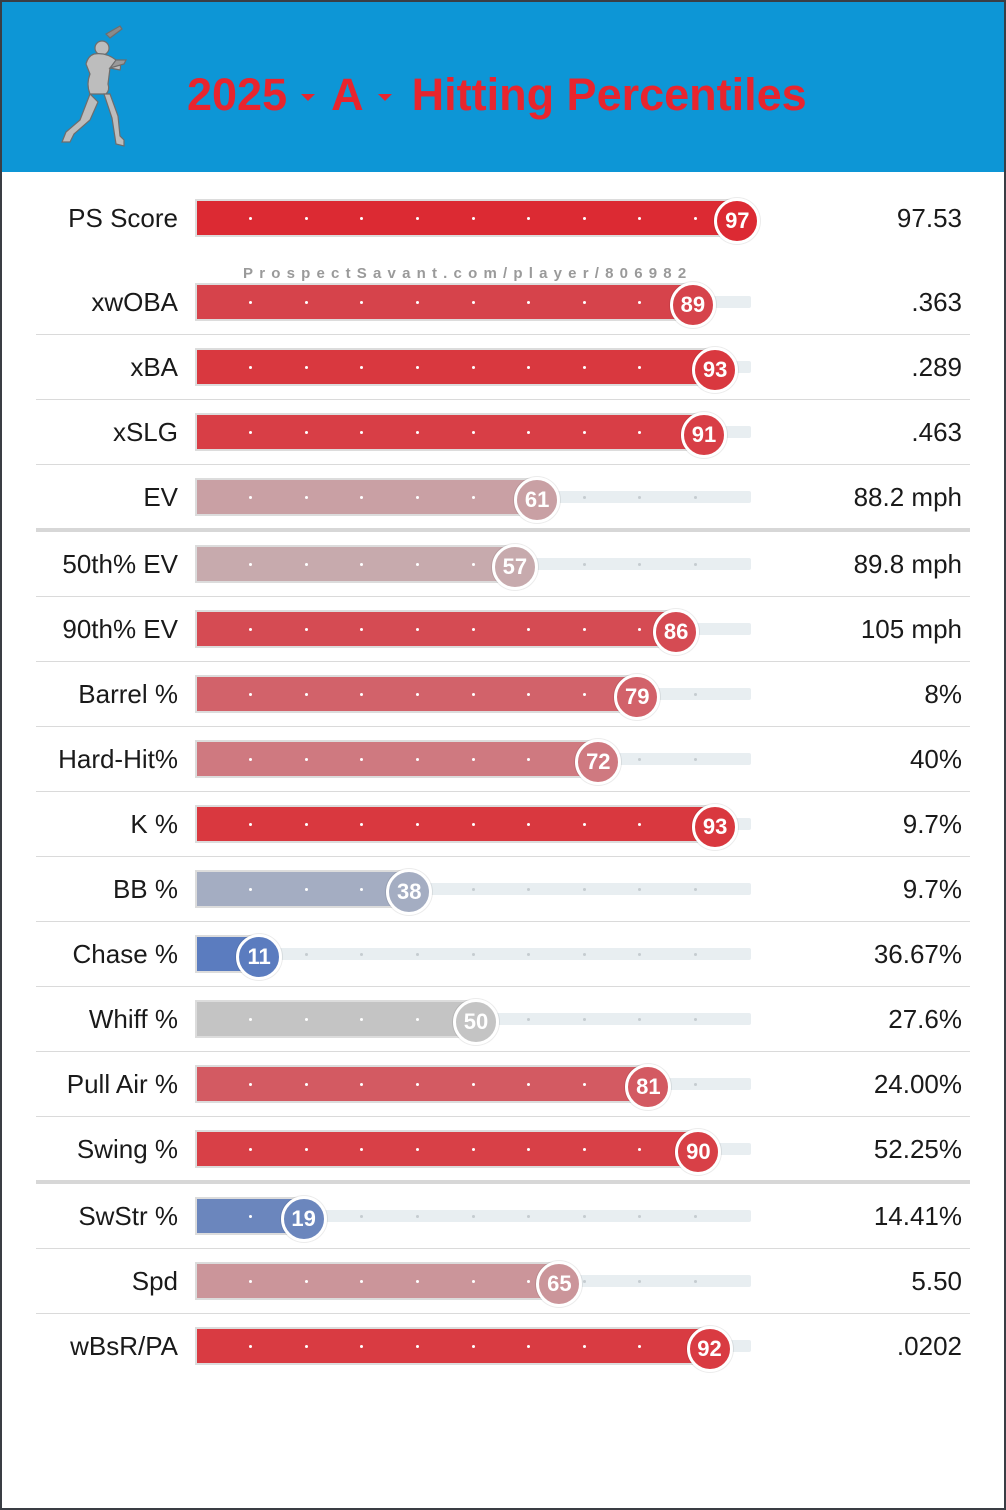 This screenshot has height=1510, width=1006. Describe the element at coordinates (911, 629) in the screenshot. I see `metric-value: 105 mph` at that location.